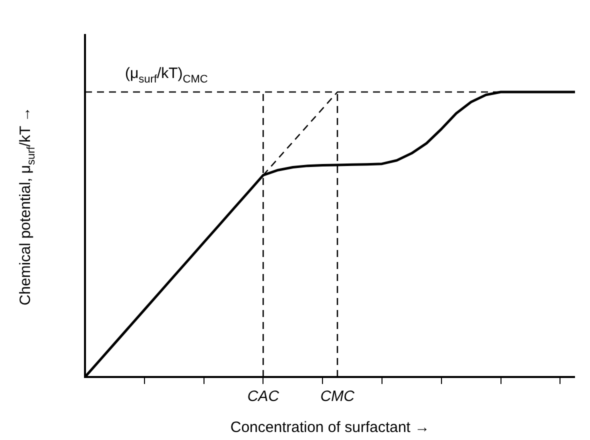 This screenshot has width=590, height=440. Describe the element at coordinates (337, 397) in the screenshot. I see `x-tick-label: CMC` at that location.